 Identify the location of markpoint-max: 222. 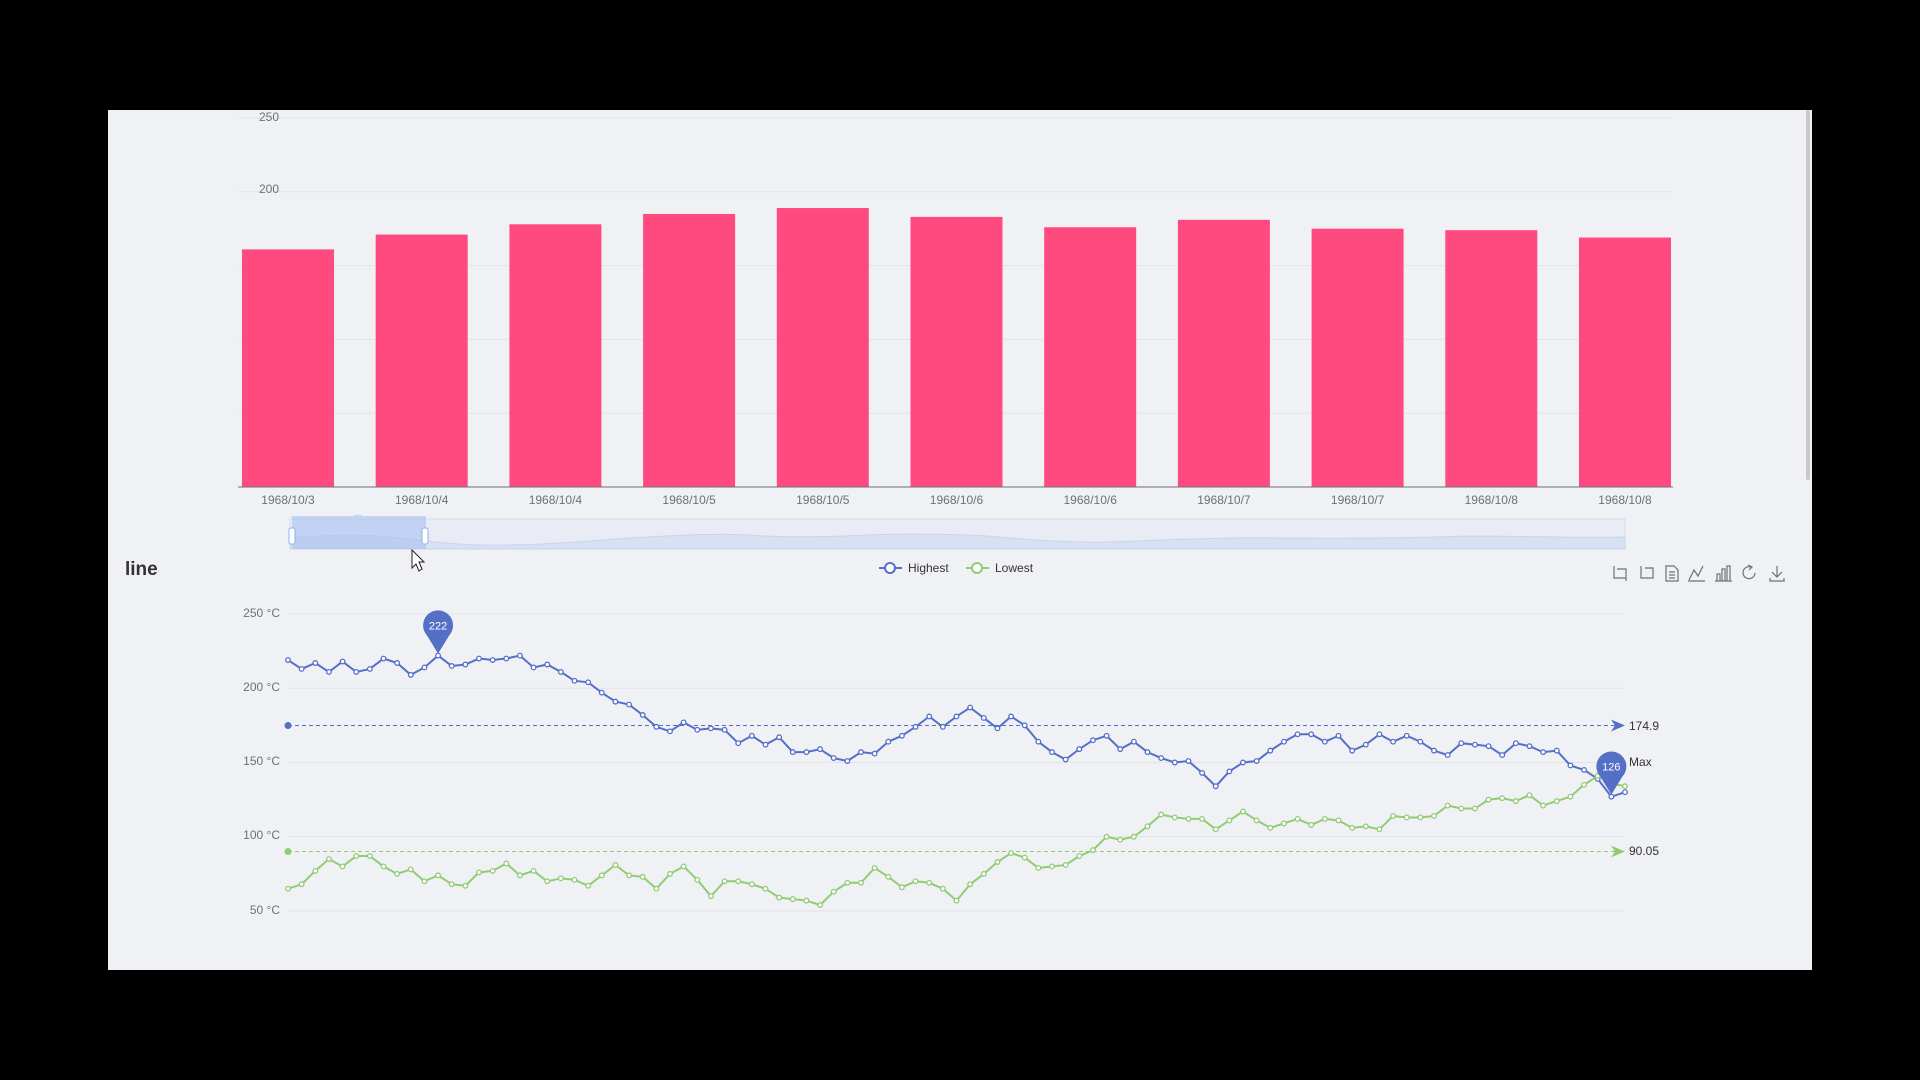
(438, 632).